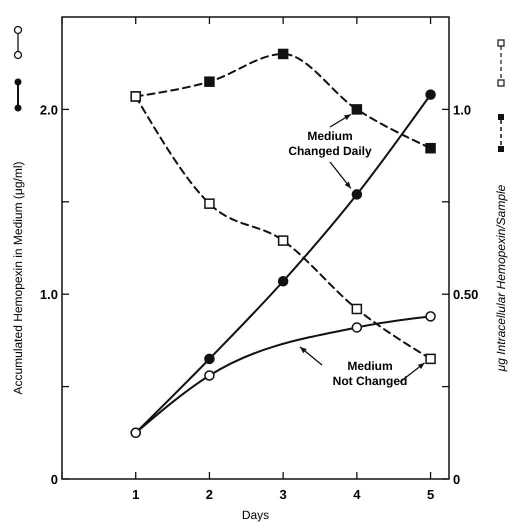 The height and width of the screenshot is (523, 514). Describe the element at coordinates (49, 110) in the screenshot. I see `y-tick-label: 2.0` at that location.